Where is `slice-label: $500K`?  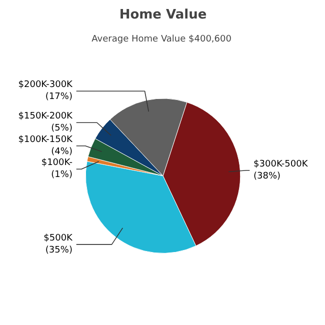
slice-label: $500K is located at coordinates (59, 238).